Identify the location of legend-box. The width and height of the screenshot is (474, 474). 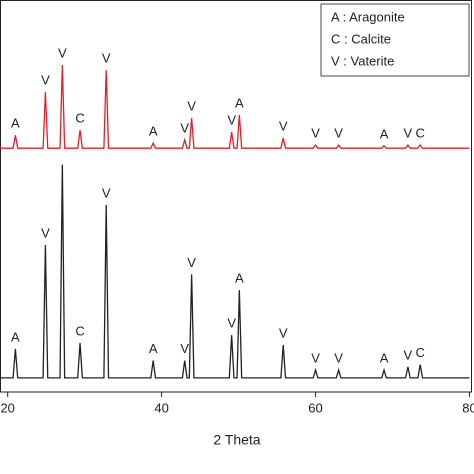
(395, 40).